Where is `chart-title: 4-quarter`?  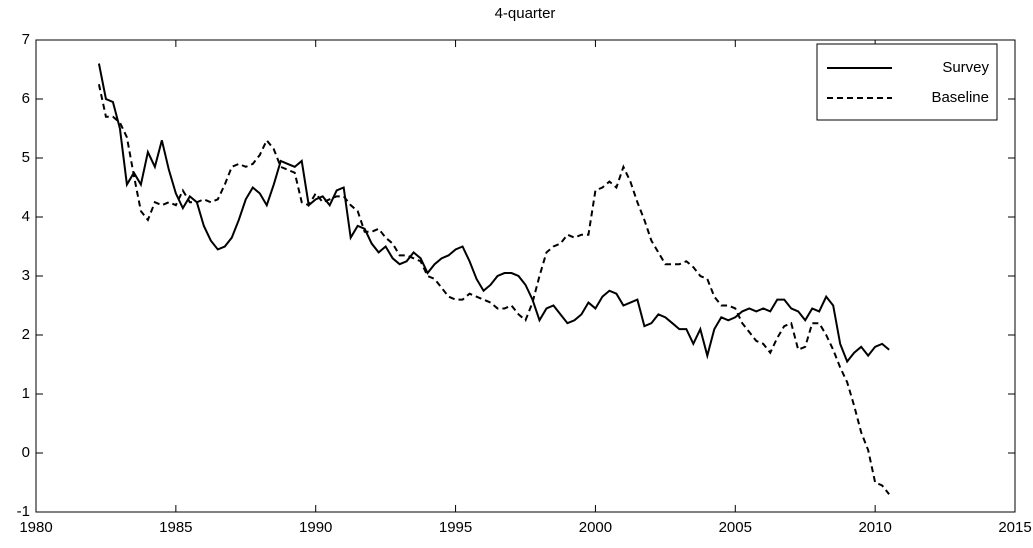 chart-title: 4-quarter is located at coordinates (525, 13).